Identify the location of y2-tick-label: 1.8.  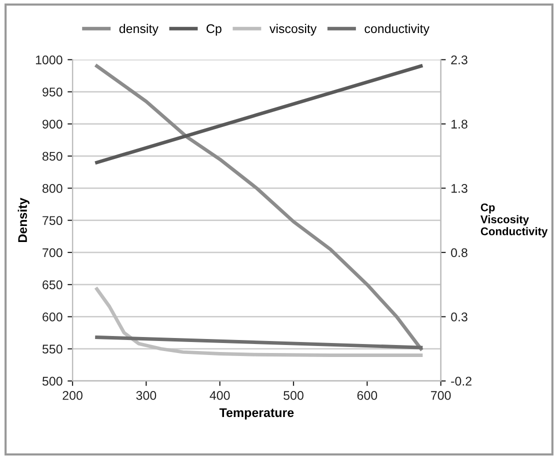
(459, 124).